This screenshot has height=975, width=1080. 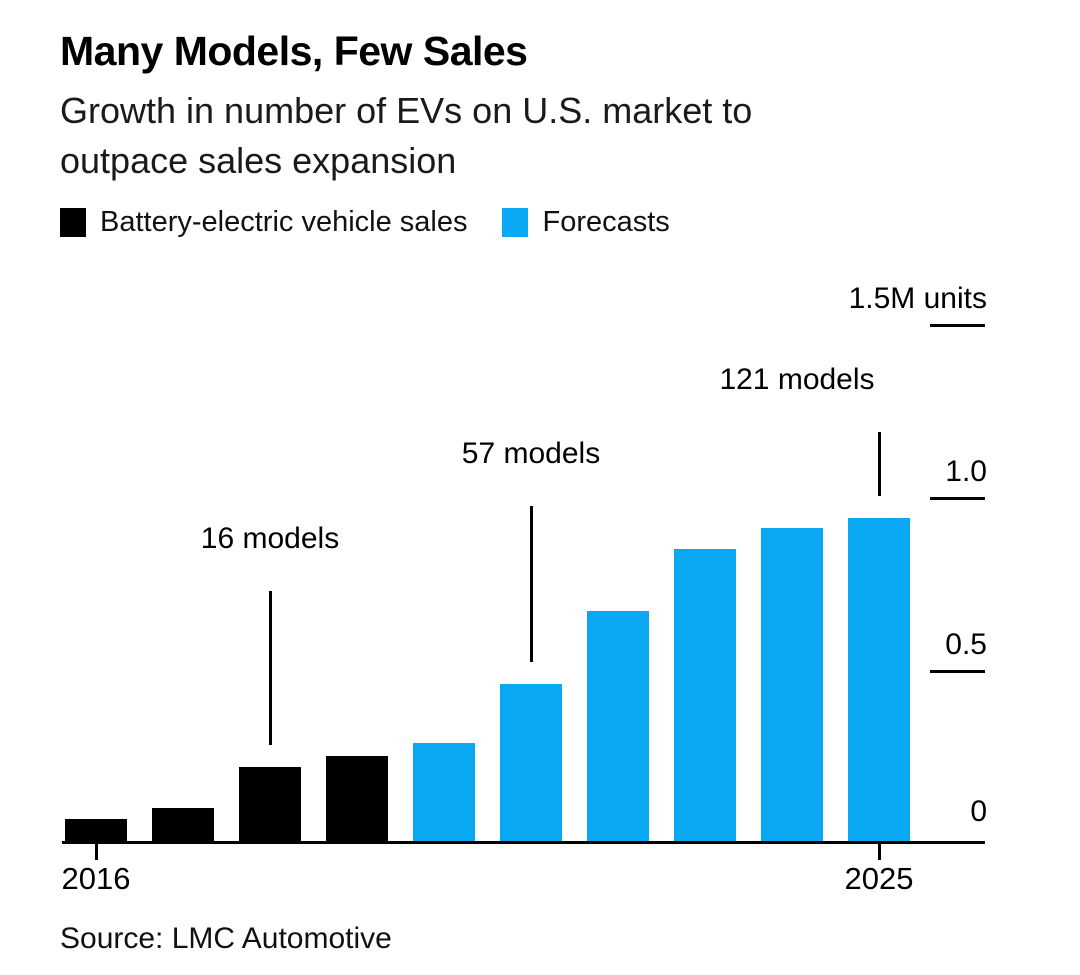 What do you see at coordinates (917, 298) in the screenshot?
I see `y-axis-tick-label: 1.5M units` at bounding box center [917, 298].